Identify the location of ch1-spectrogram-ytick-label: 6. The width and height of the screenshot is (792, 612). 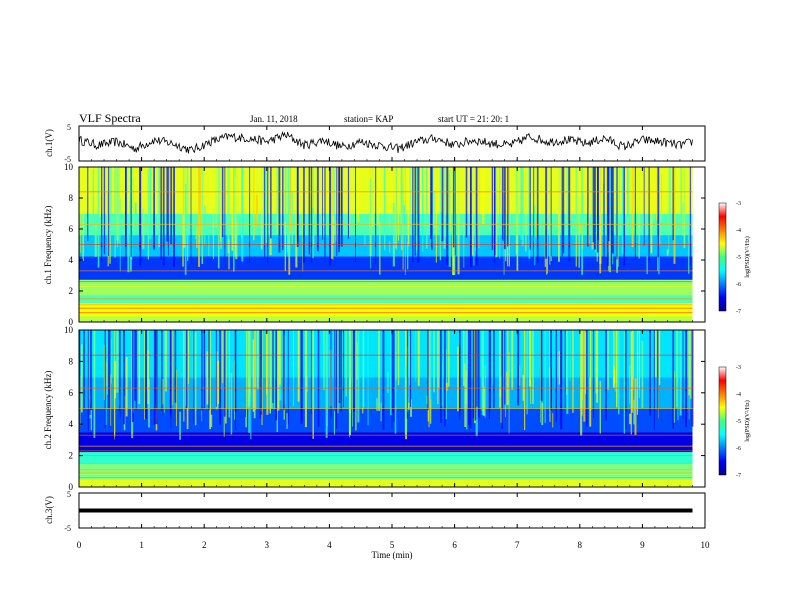
(71, 229).